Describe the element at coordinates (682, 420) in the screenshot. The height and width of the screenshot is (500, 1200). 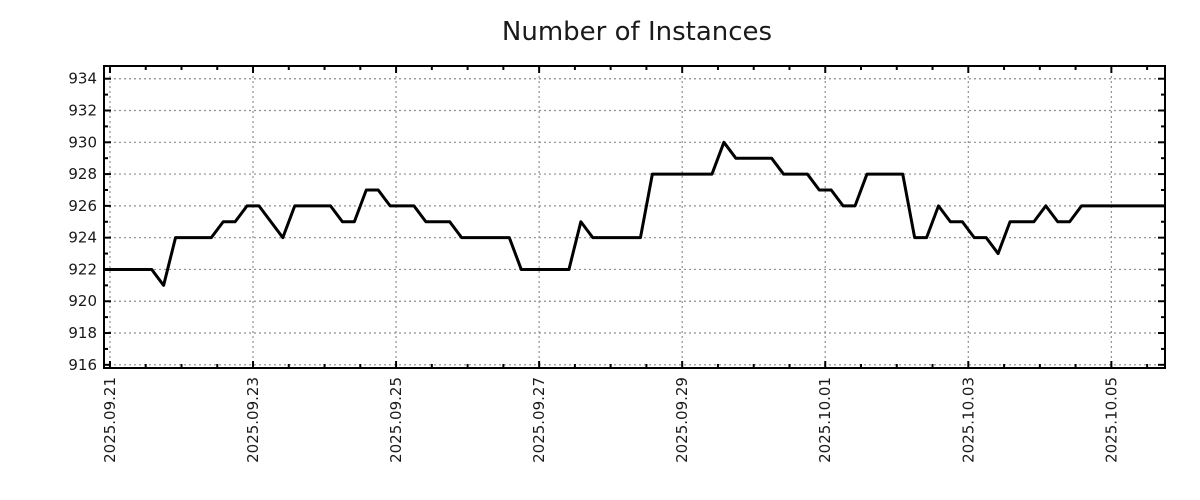
I see `x-tick-label: 2025.09.29` at that location.